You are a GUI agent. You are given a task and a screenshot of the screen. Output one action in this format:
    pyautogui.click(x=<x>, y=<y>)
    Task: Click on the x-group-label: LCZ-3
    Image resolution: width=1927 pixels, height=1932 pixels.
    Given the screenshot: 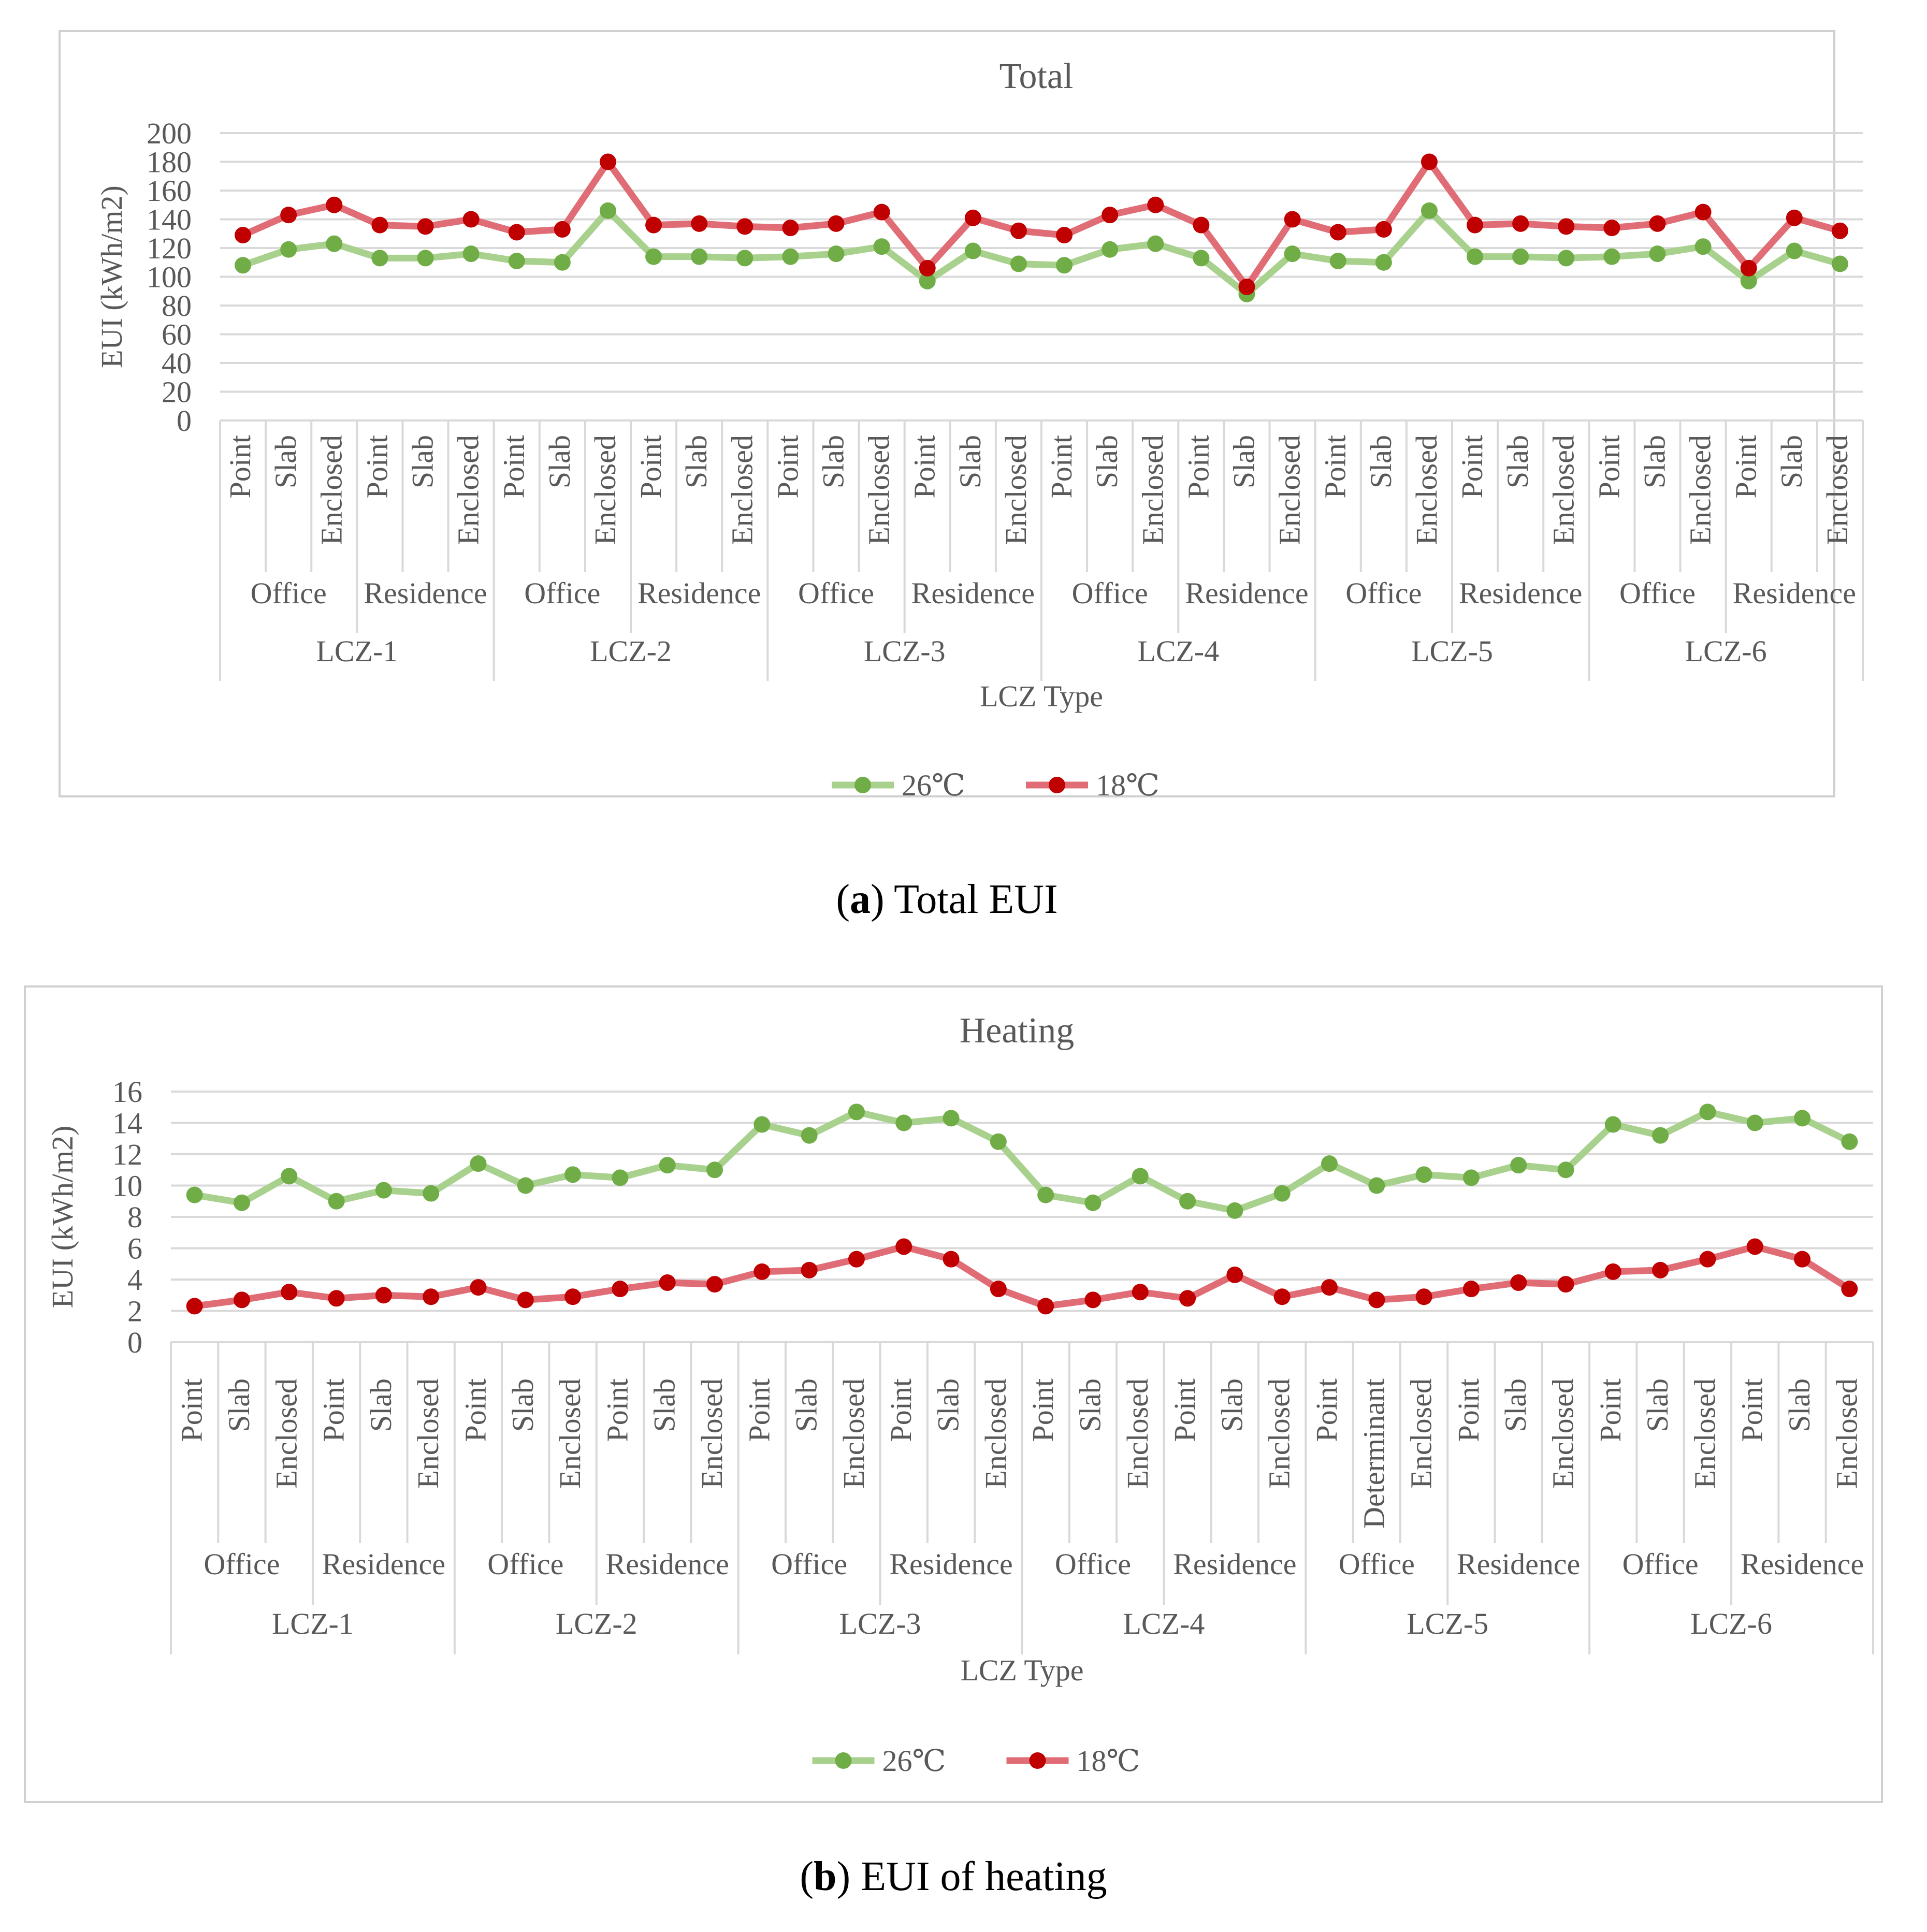 What is the action you would take?
    pyautogui.click(x=905, y=651)
    